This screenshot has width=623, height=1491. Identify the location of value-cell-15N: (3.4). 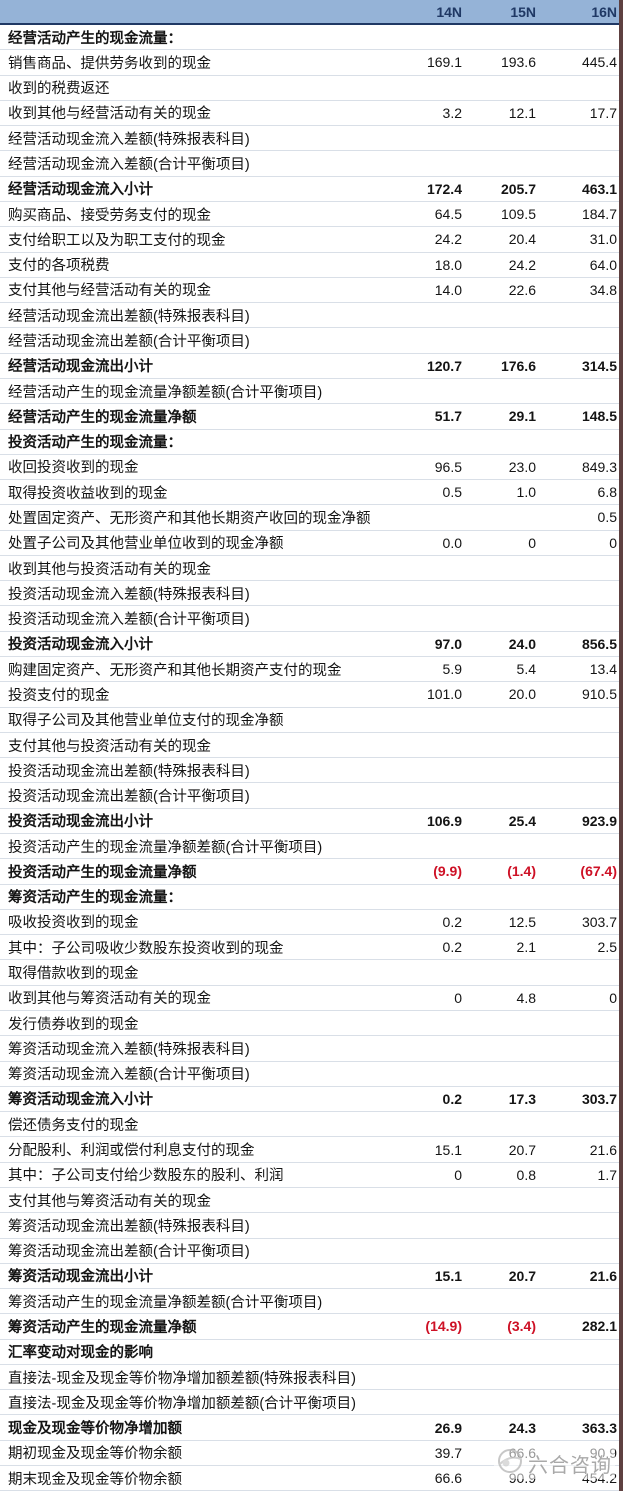
(521, 1326).